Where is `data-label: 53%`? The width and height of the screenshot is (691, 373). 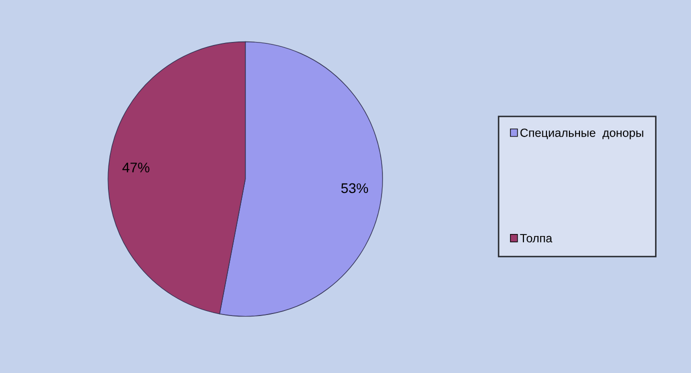
data-label: 53% is located at coordinates (354, 188).